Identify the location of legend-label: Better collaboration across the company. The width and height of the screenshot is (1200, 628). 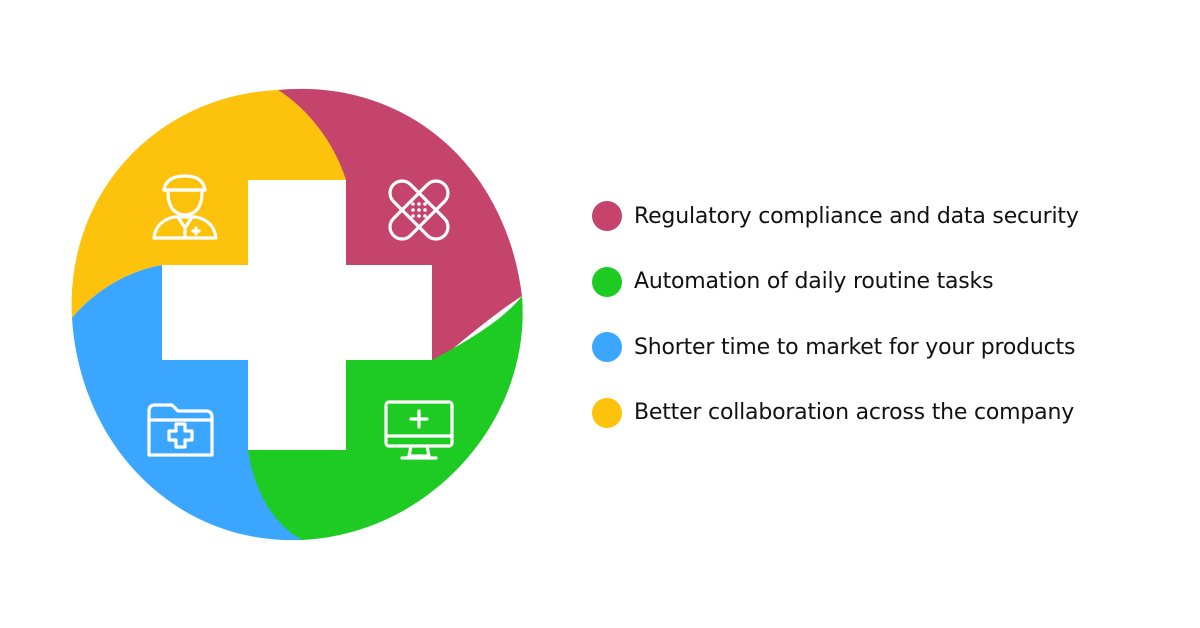
(854, 412).